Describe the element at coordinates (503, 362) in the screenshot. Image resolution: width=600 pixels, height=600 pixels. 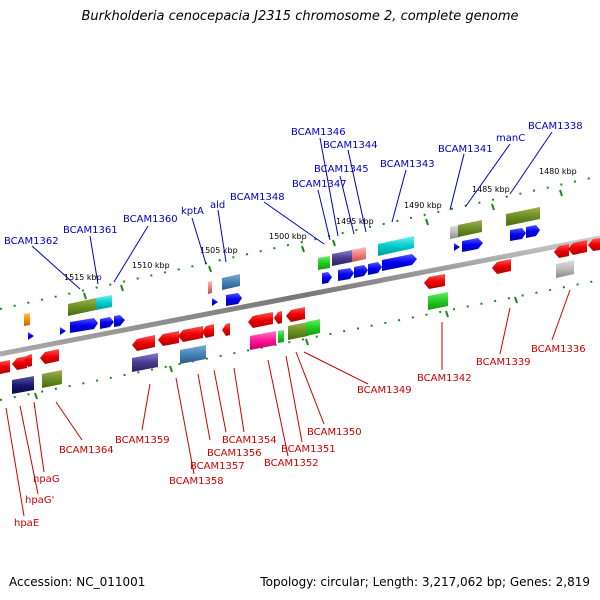
I see `gene-label: BCAM1339` at that location.